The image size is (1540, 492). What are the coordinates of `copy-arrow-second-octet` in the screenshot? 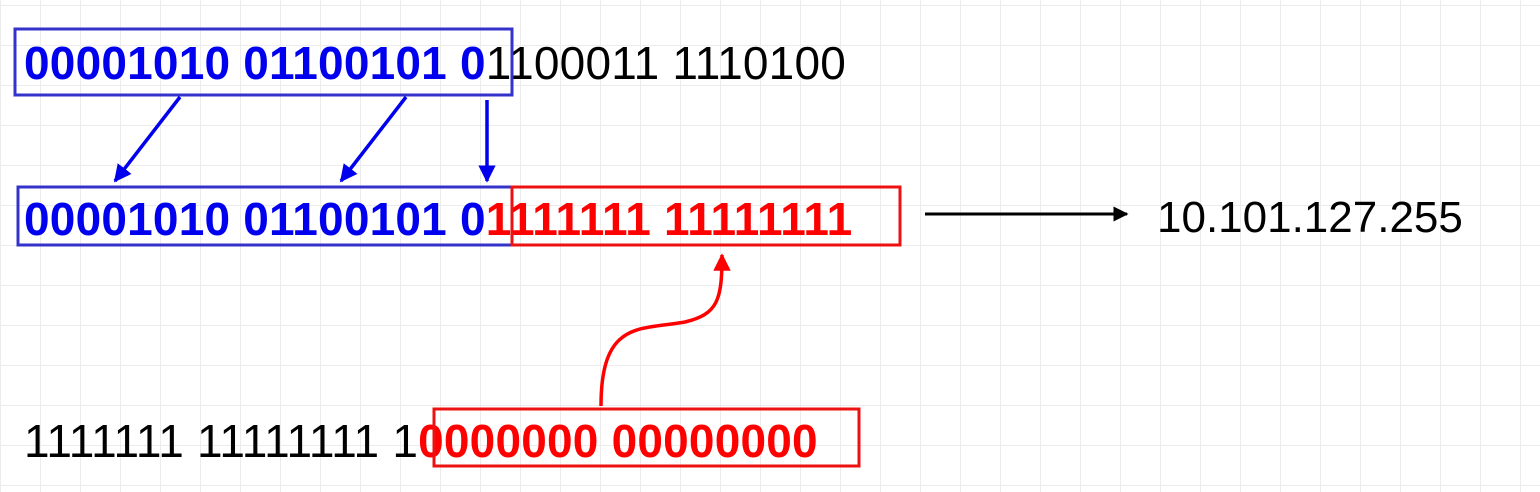 It's located at (373, 139).